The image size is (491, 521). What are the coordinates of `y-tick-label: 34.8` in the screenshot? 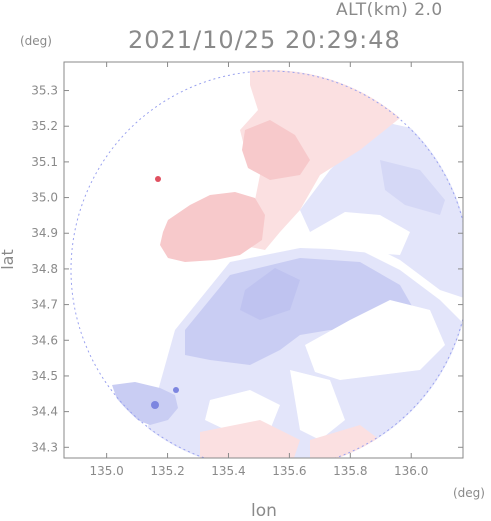 It's located at (44, 269).